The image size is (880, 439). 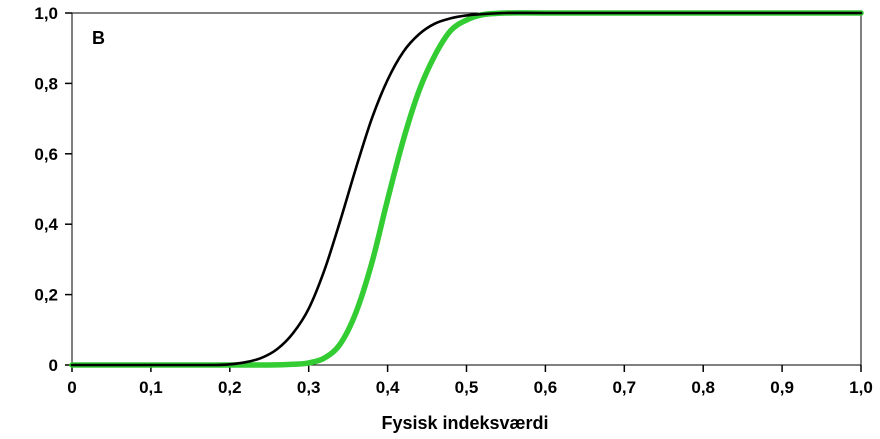 I want to click on x-tick-label: 1,0, so click(x=861, y=387).